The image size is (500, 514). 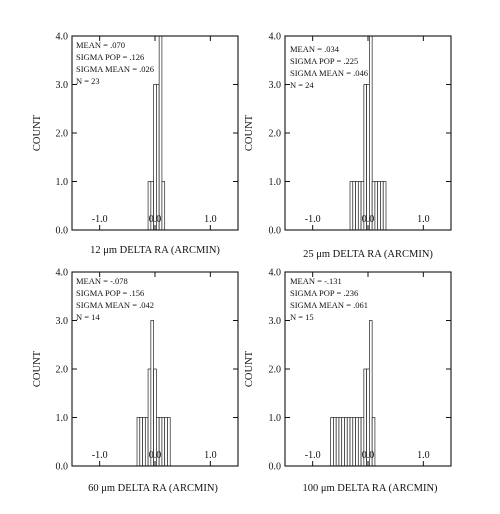 I want to click on ticks-100um: 0.0 1.0 2.0 3.0 4.0 -1.0 0.0 1.0, so click(x=360, y=370).